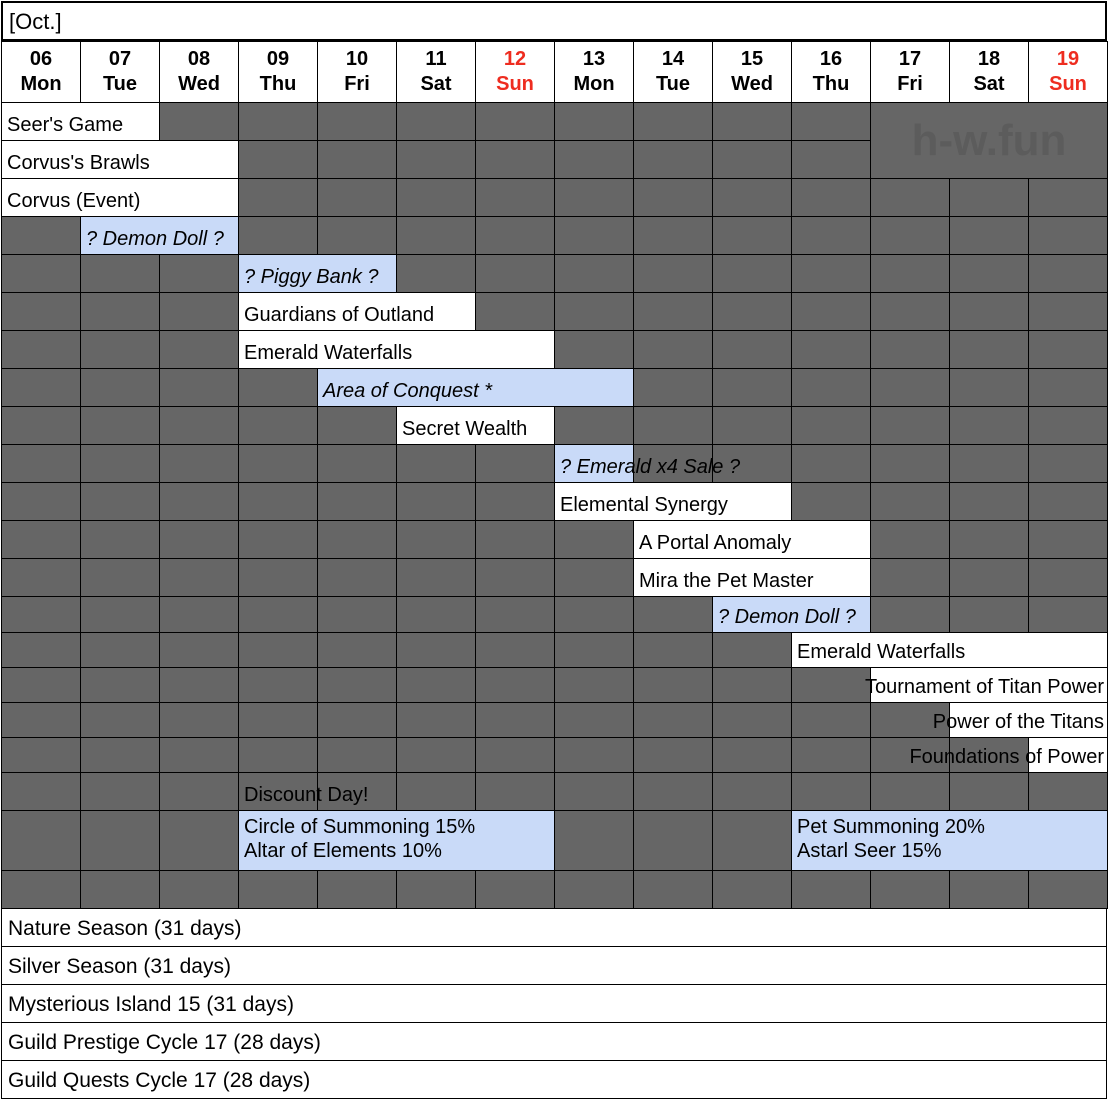 Image resolution: width=1108 pixels, height=1099 pixels. I want to click on day-header: 07 Tue, so click(120, 72).